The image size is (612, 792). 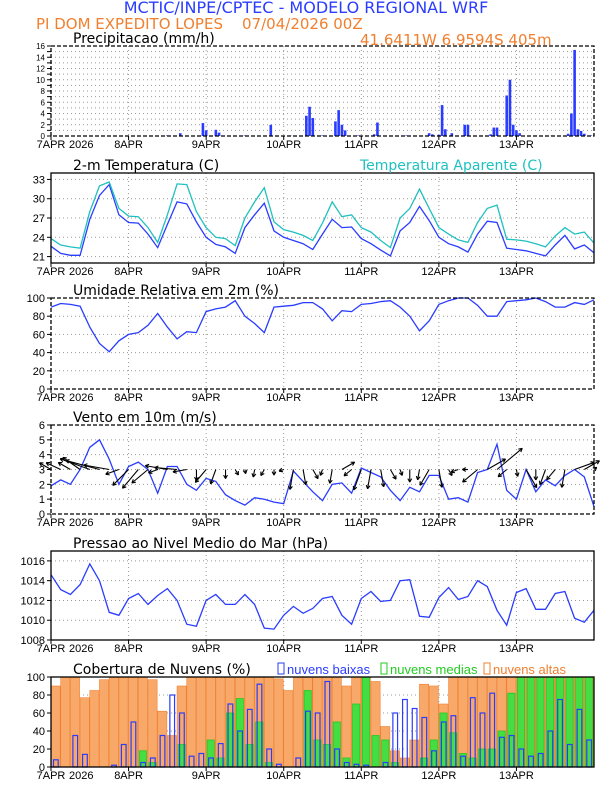 What do you see at coordinates (33, 601) in the screenshot?
I see `y-tick-label: 1012` at bounding box center [33, 601].